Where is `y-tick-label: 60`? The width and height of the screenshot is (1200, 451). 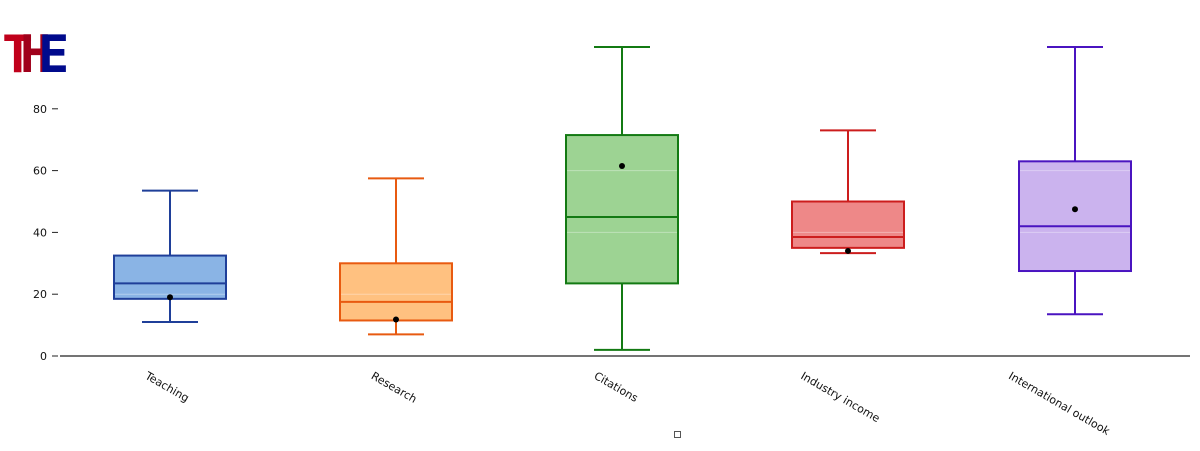
y-tick-label: 60 is located at coordinates (40, 171).